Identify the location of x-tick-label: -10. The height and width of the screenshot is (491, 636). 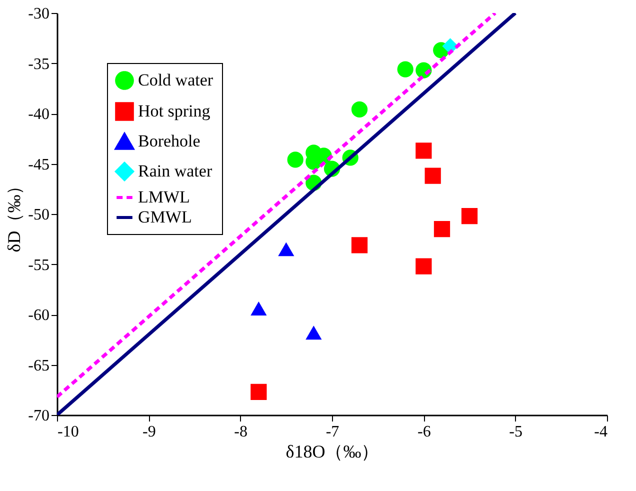
(68, 432).